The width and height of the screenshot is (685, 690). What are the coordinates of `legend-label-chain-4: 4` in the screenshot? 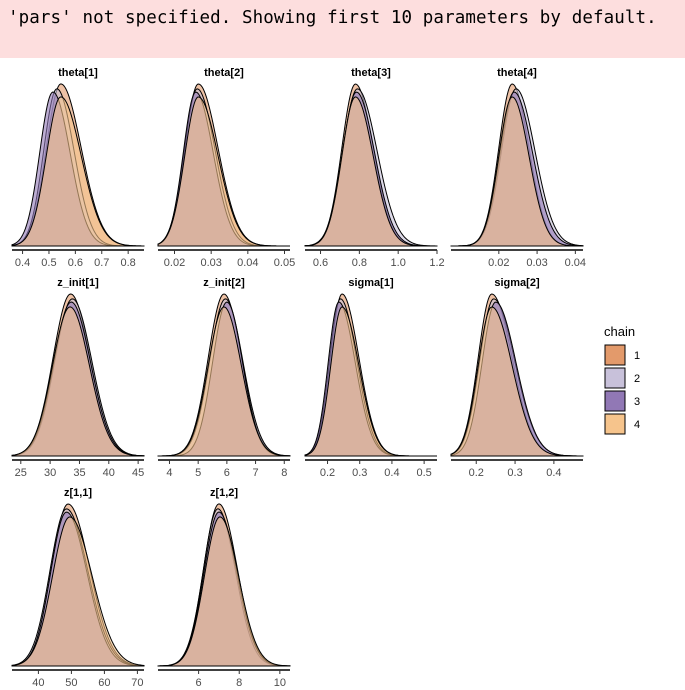 It's located at (637, 425).